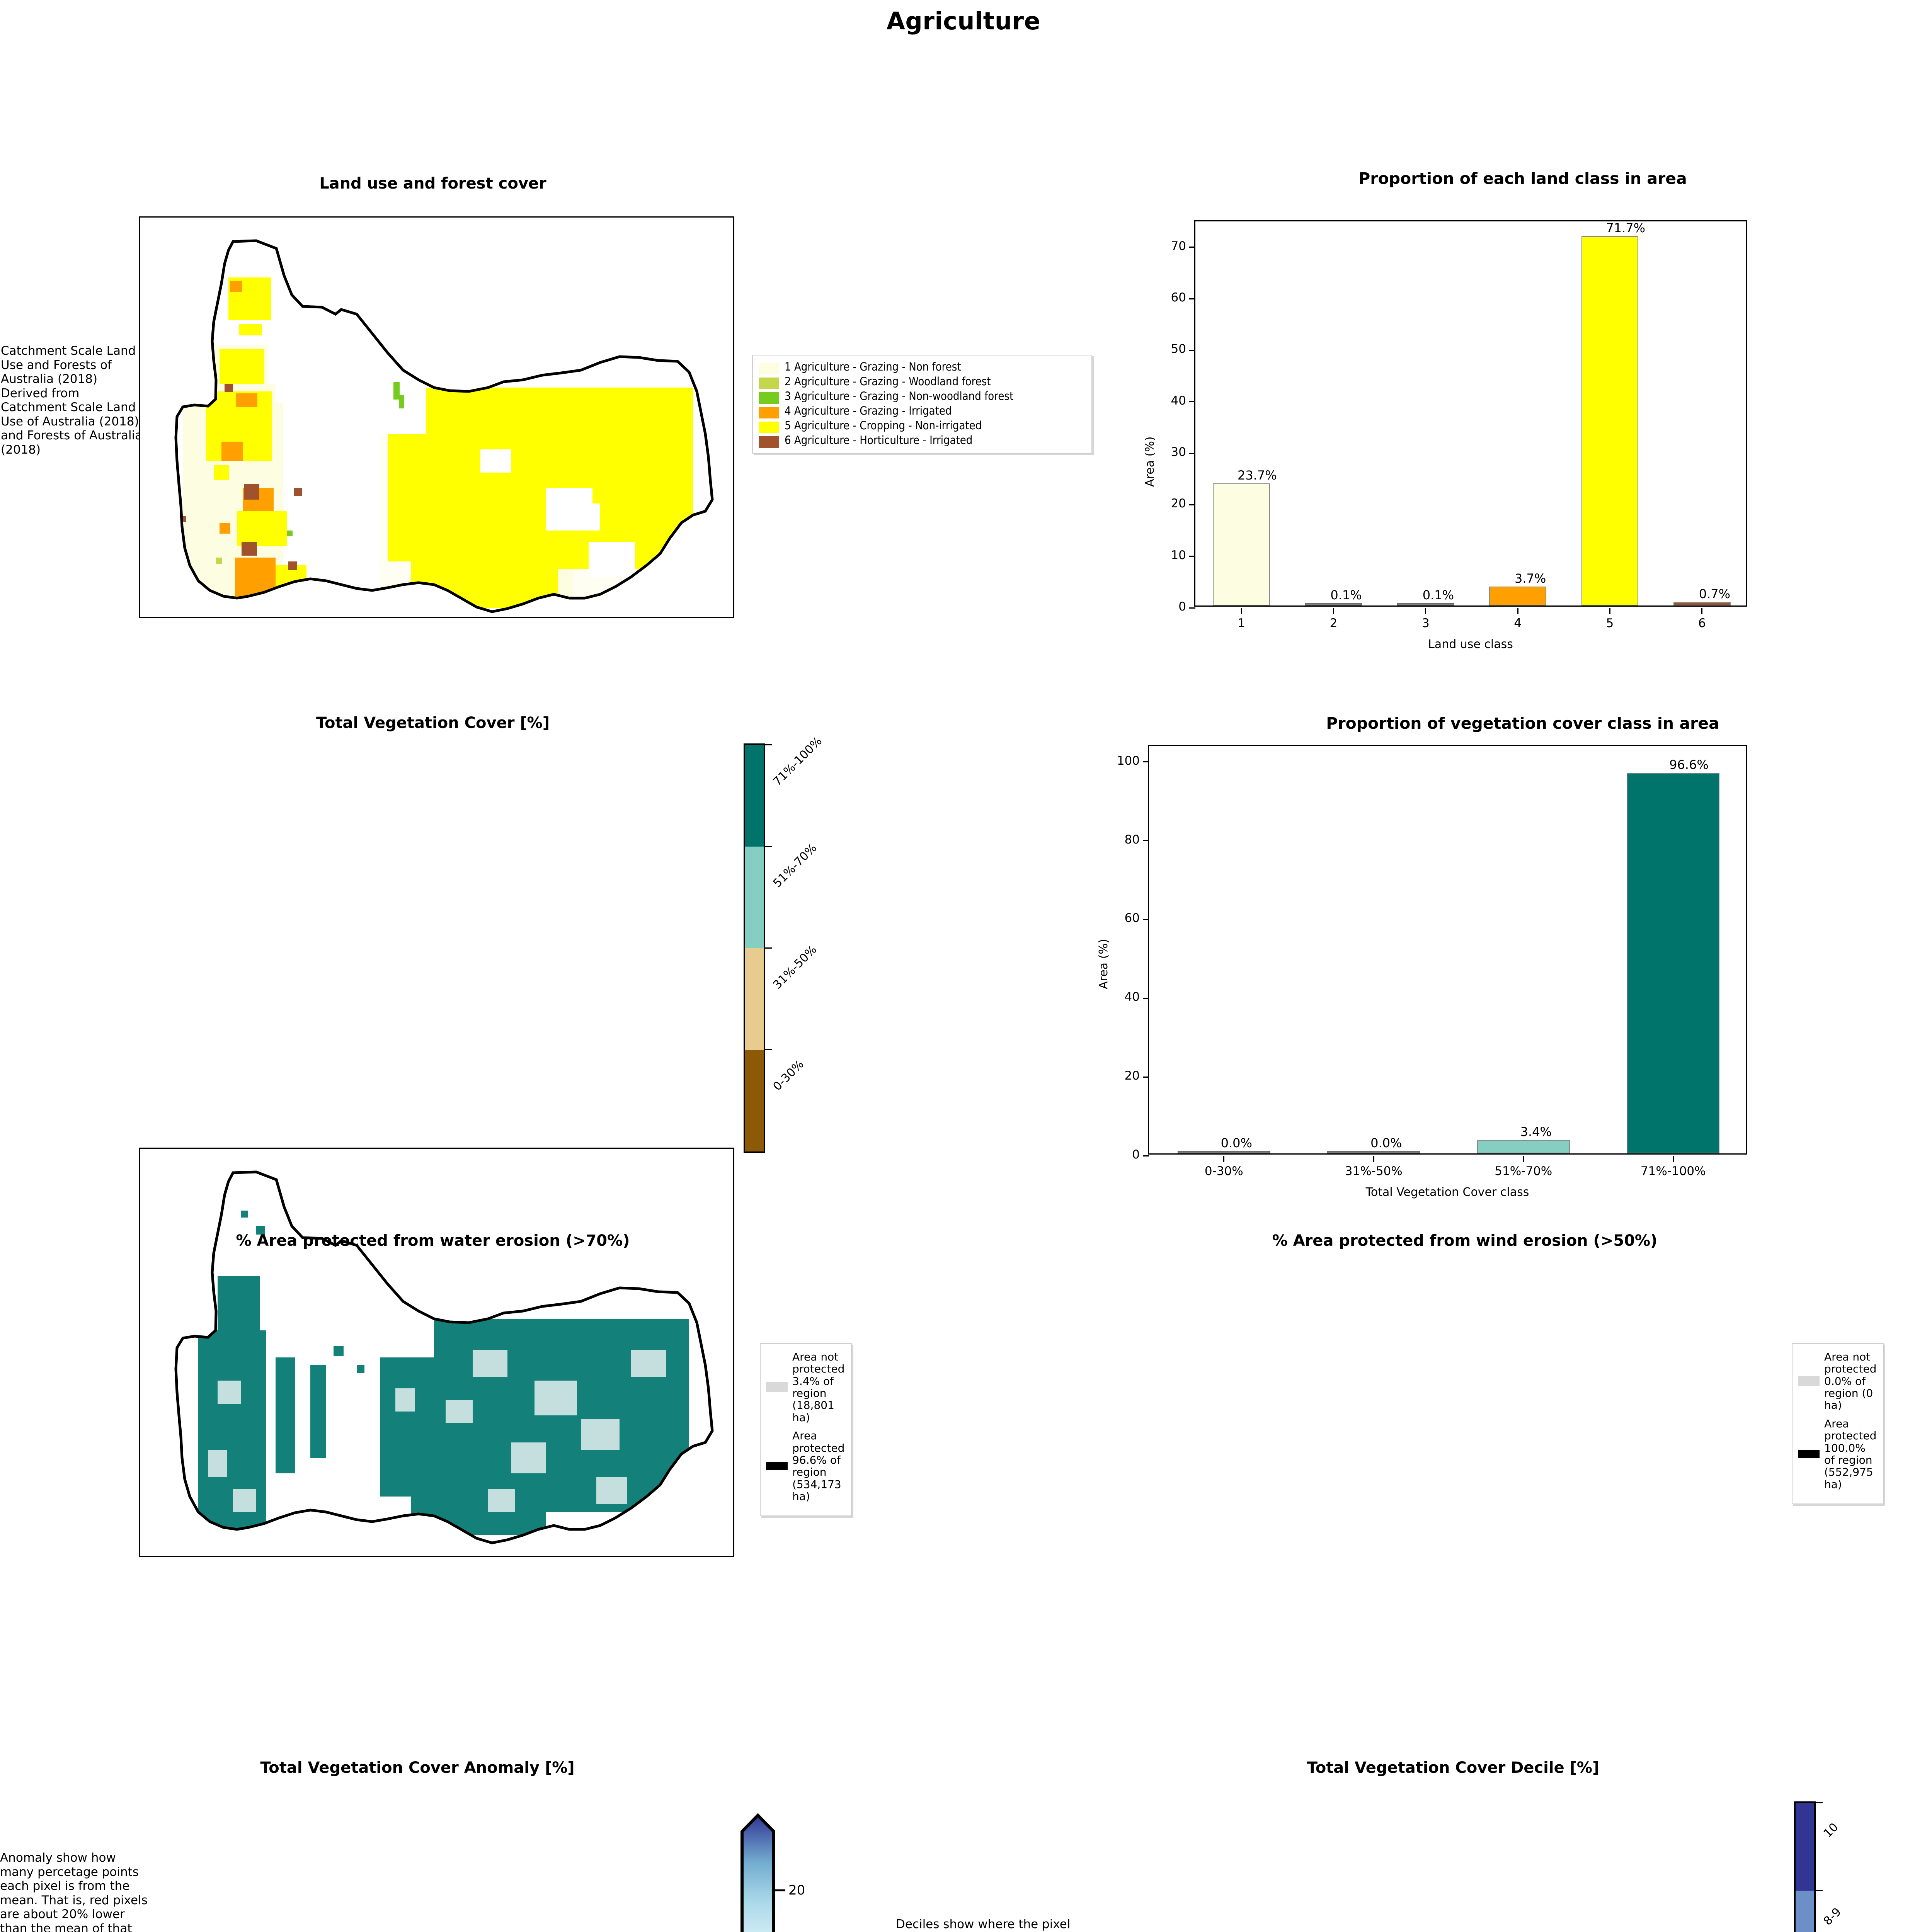  I want to click on decile-colorbar: 12-34-78-910, so click(1819, 1867).